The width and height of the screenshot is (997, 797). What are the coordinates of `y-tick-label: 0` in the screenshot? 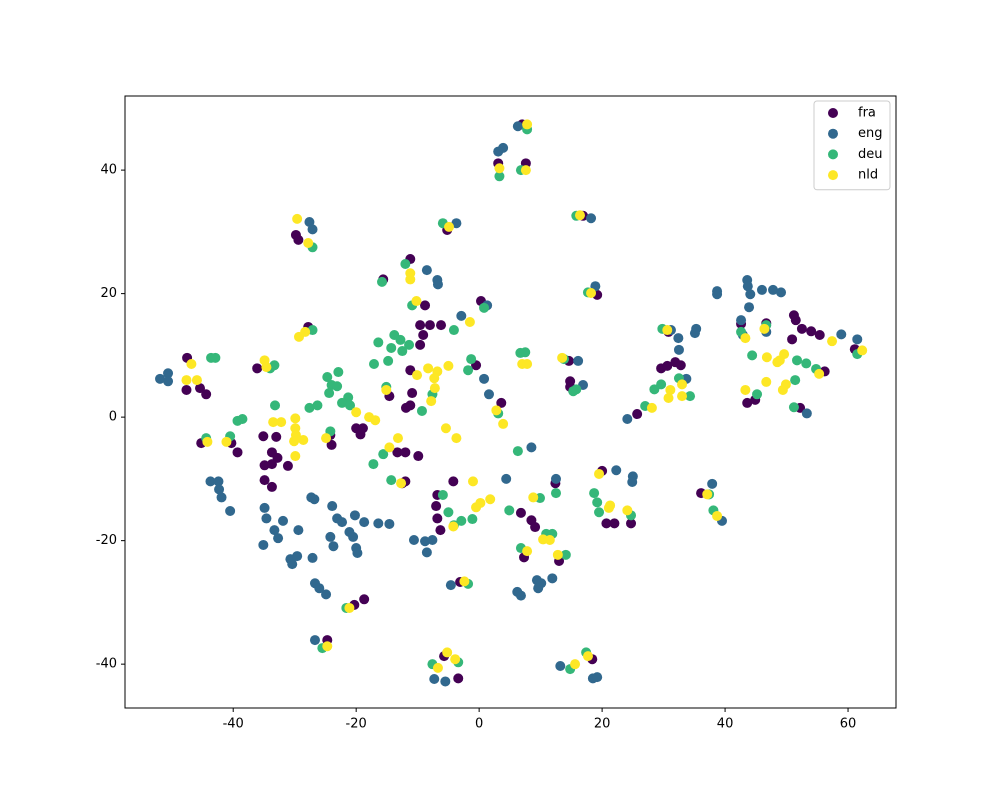 It's located at (113, 417).